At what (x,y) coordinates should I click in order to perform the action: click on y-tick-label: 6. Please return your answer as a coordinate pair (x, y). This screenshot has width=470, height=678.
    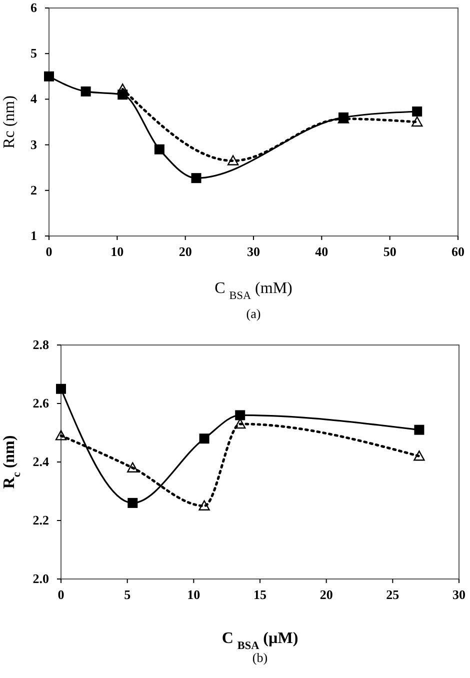
    Looking at the image, I should click on (34, 7).